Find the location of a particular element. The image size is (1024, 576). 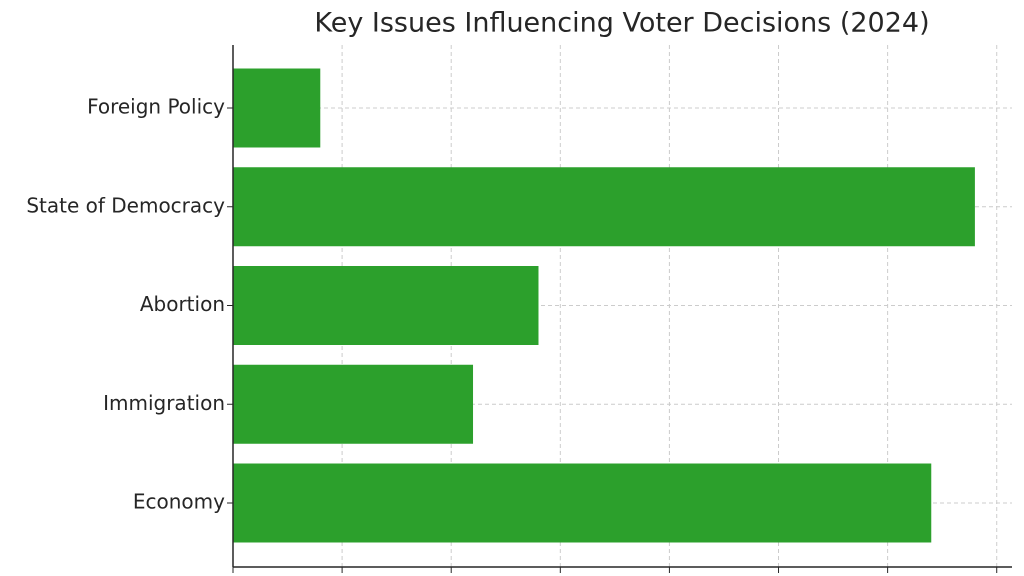

x-tick-label: 35 is located at coordinates (996, 575).